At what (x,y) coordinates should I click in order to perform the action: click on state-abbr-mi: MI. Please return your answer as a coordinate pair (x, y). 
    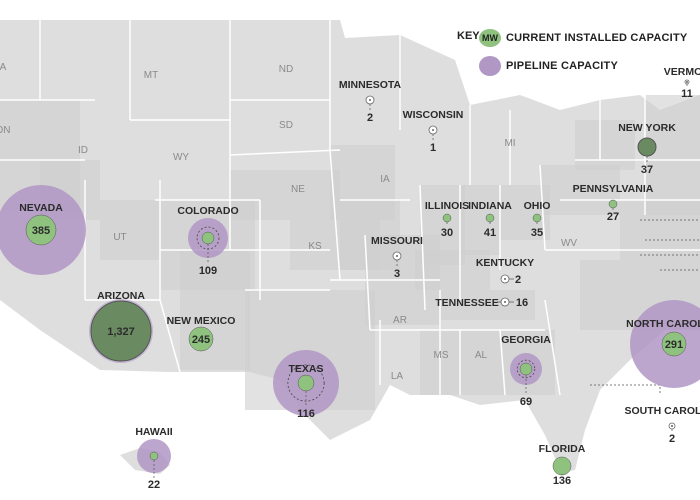
    Looking at the image, I should click on (509, 143).